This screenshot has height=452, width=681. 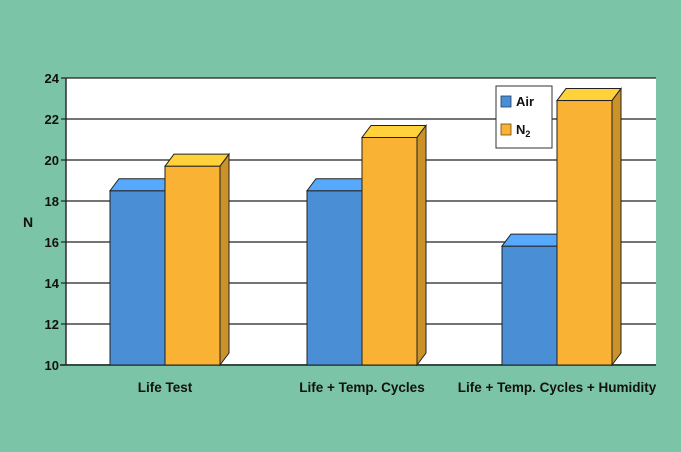 I want to click on y-tick-label: 22, so click(x=52, y=119).